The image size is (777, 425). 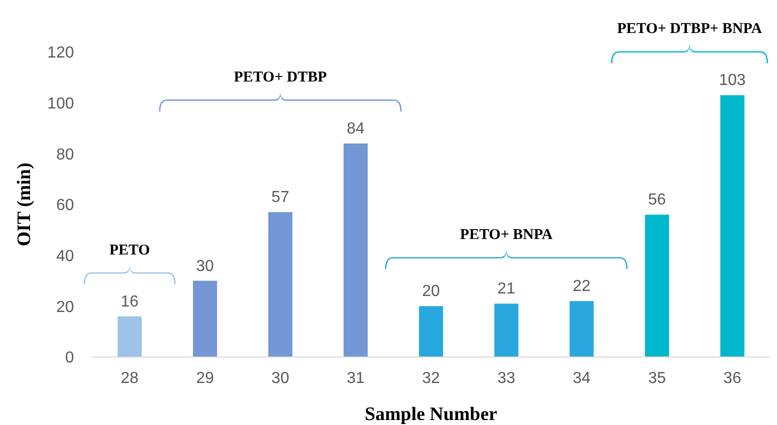 I want to click on y-tick-label: 100, so click(x=60, y=103).